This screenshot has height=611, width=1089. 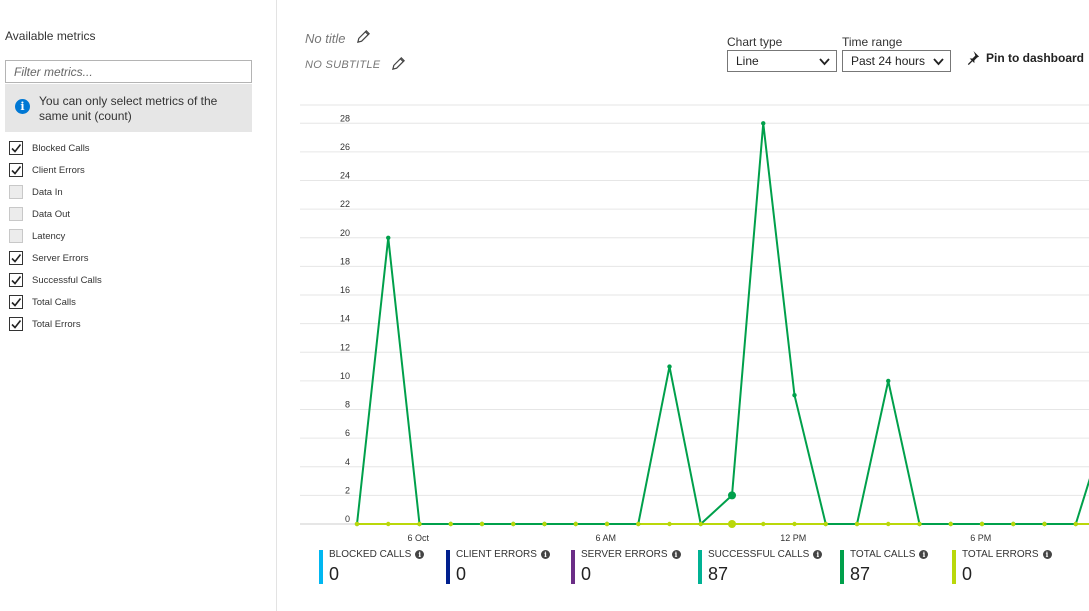 I want to click on metric-label: Total Calls, so click(x=54, y=302).